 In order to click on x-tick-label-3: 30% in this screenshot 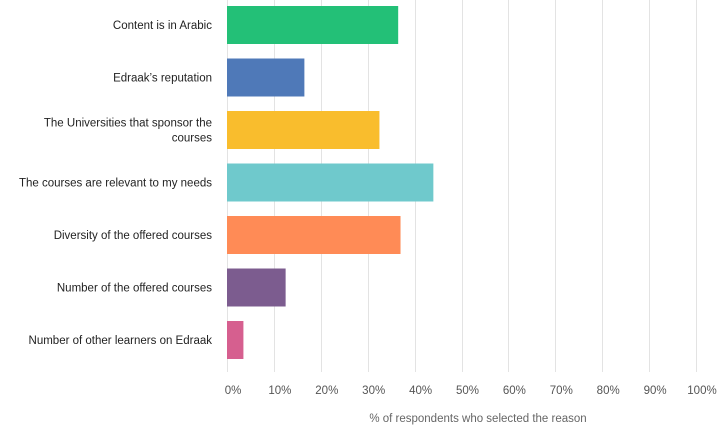, I will do `click(373, 391)`.